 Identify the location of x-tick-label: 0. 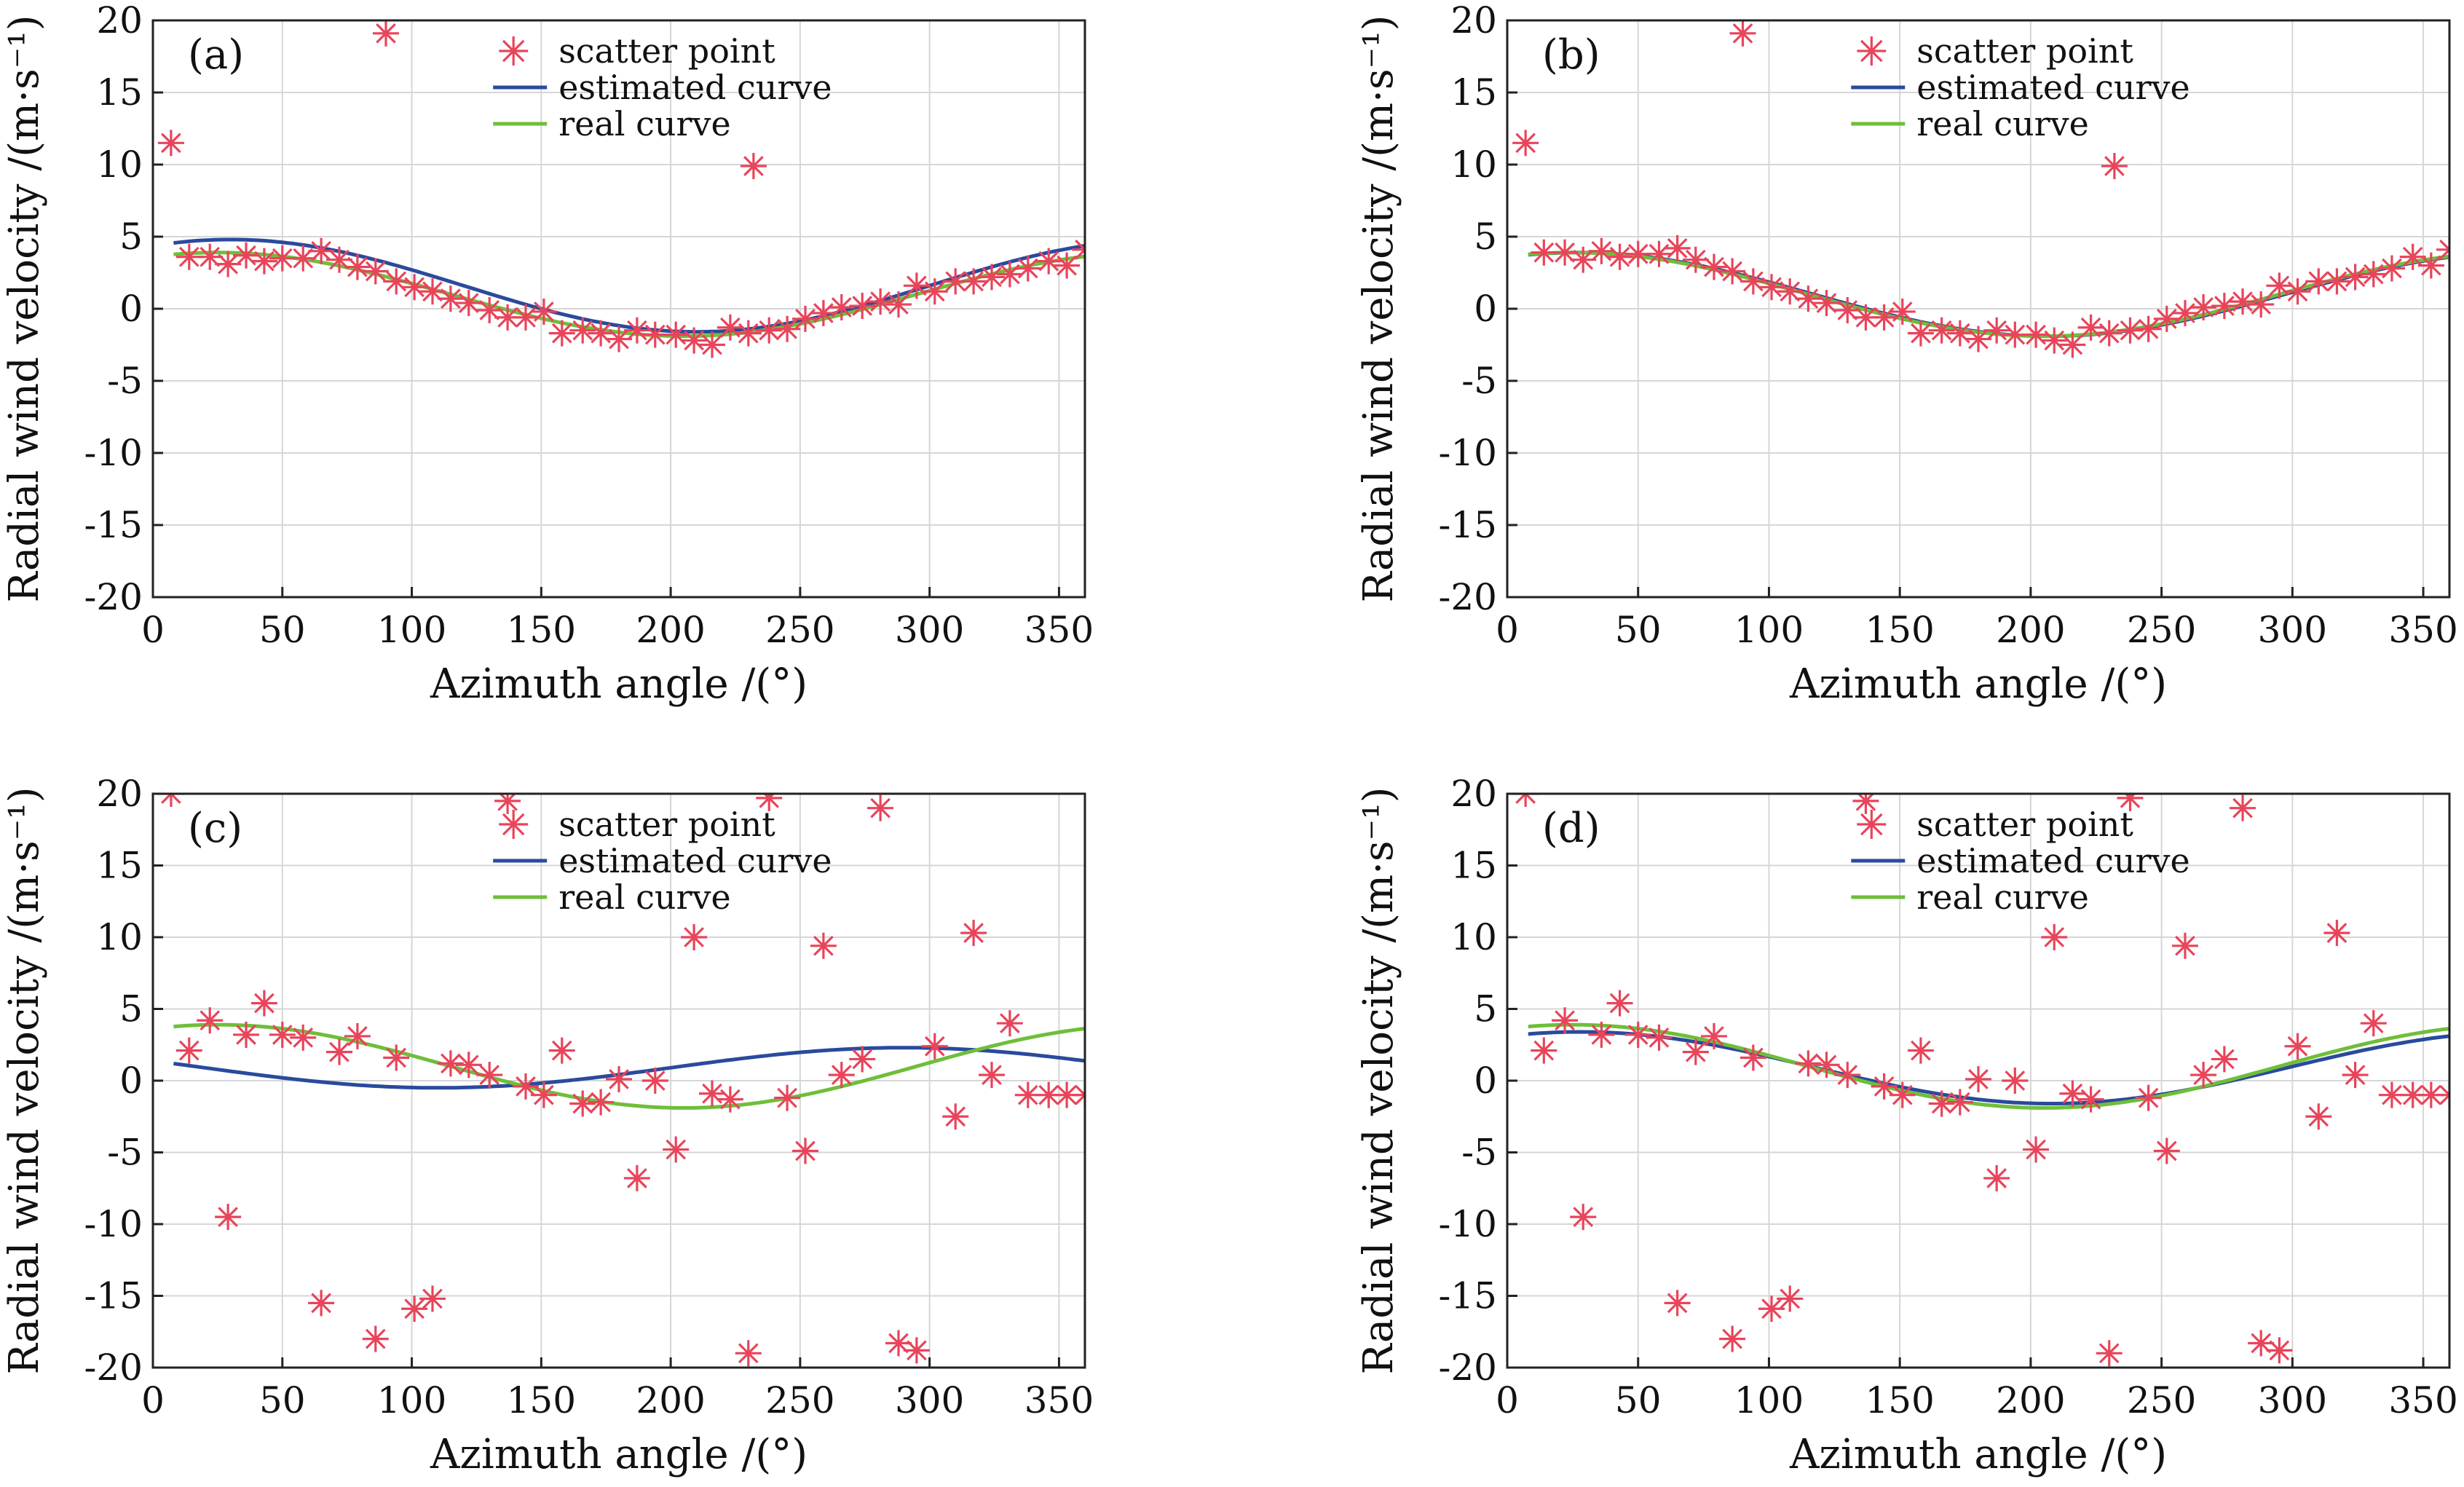
(153, 1400).